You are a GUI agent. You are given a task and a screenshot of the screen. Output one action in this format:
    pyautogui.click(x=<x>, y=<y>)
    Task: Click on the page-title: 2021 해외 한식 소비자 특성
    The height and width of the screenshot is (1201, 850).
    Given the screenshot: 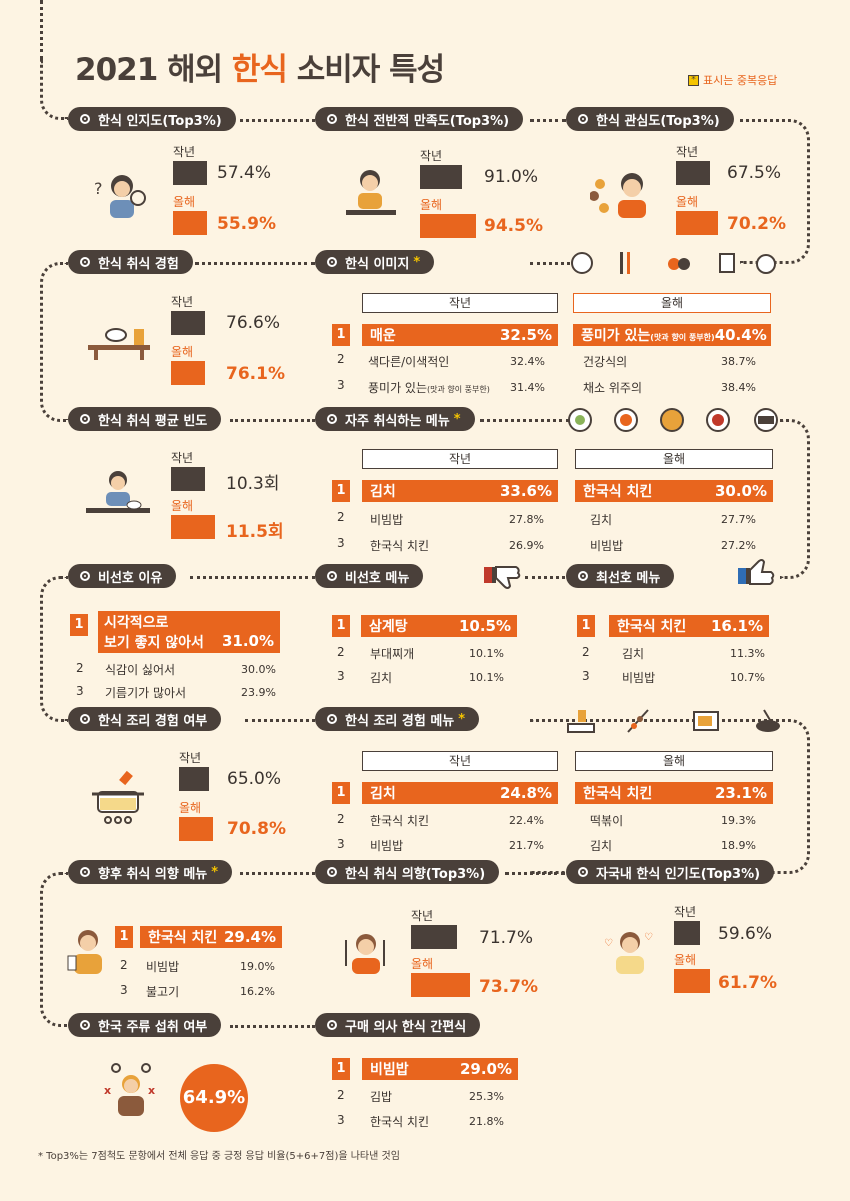 What is the action you would take?
    pyautogui.click(x=260, y=70)
    